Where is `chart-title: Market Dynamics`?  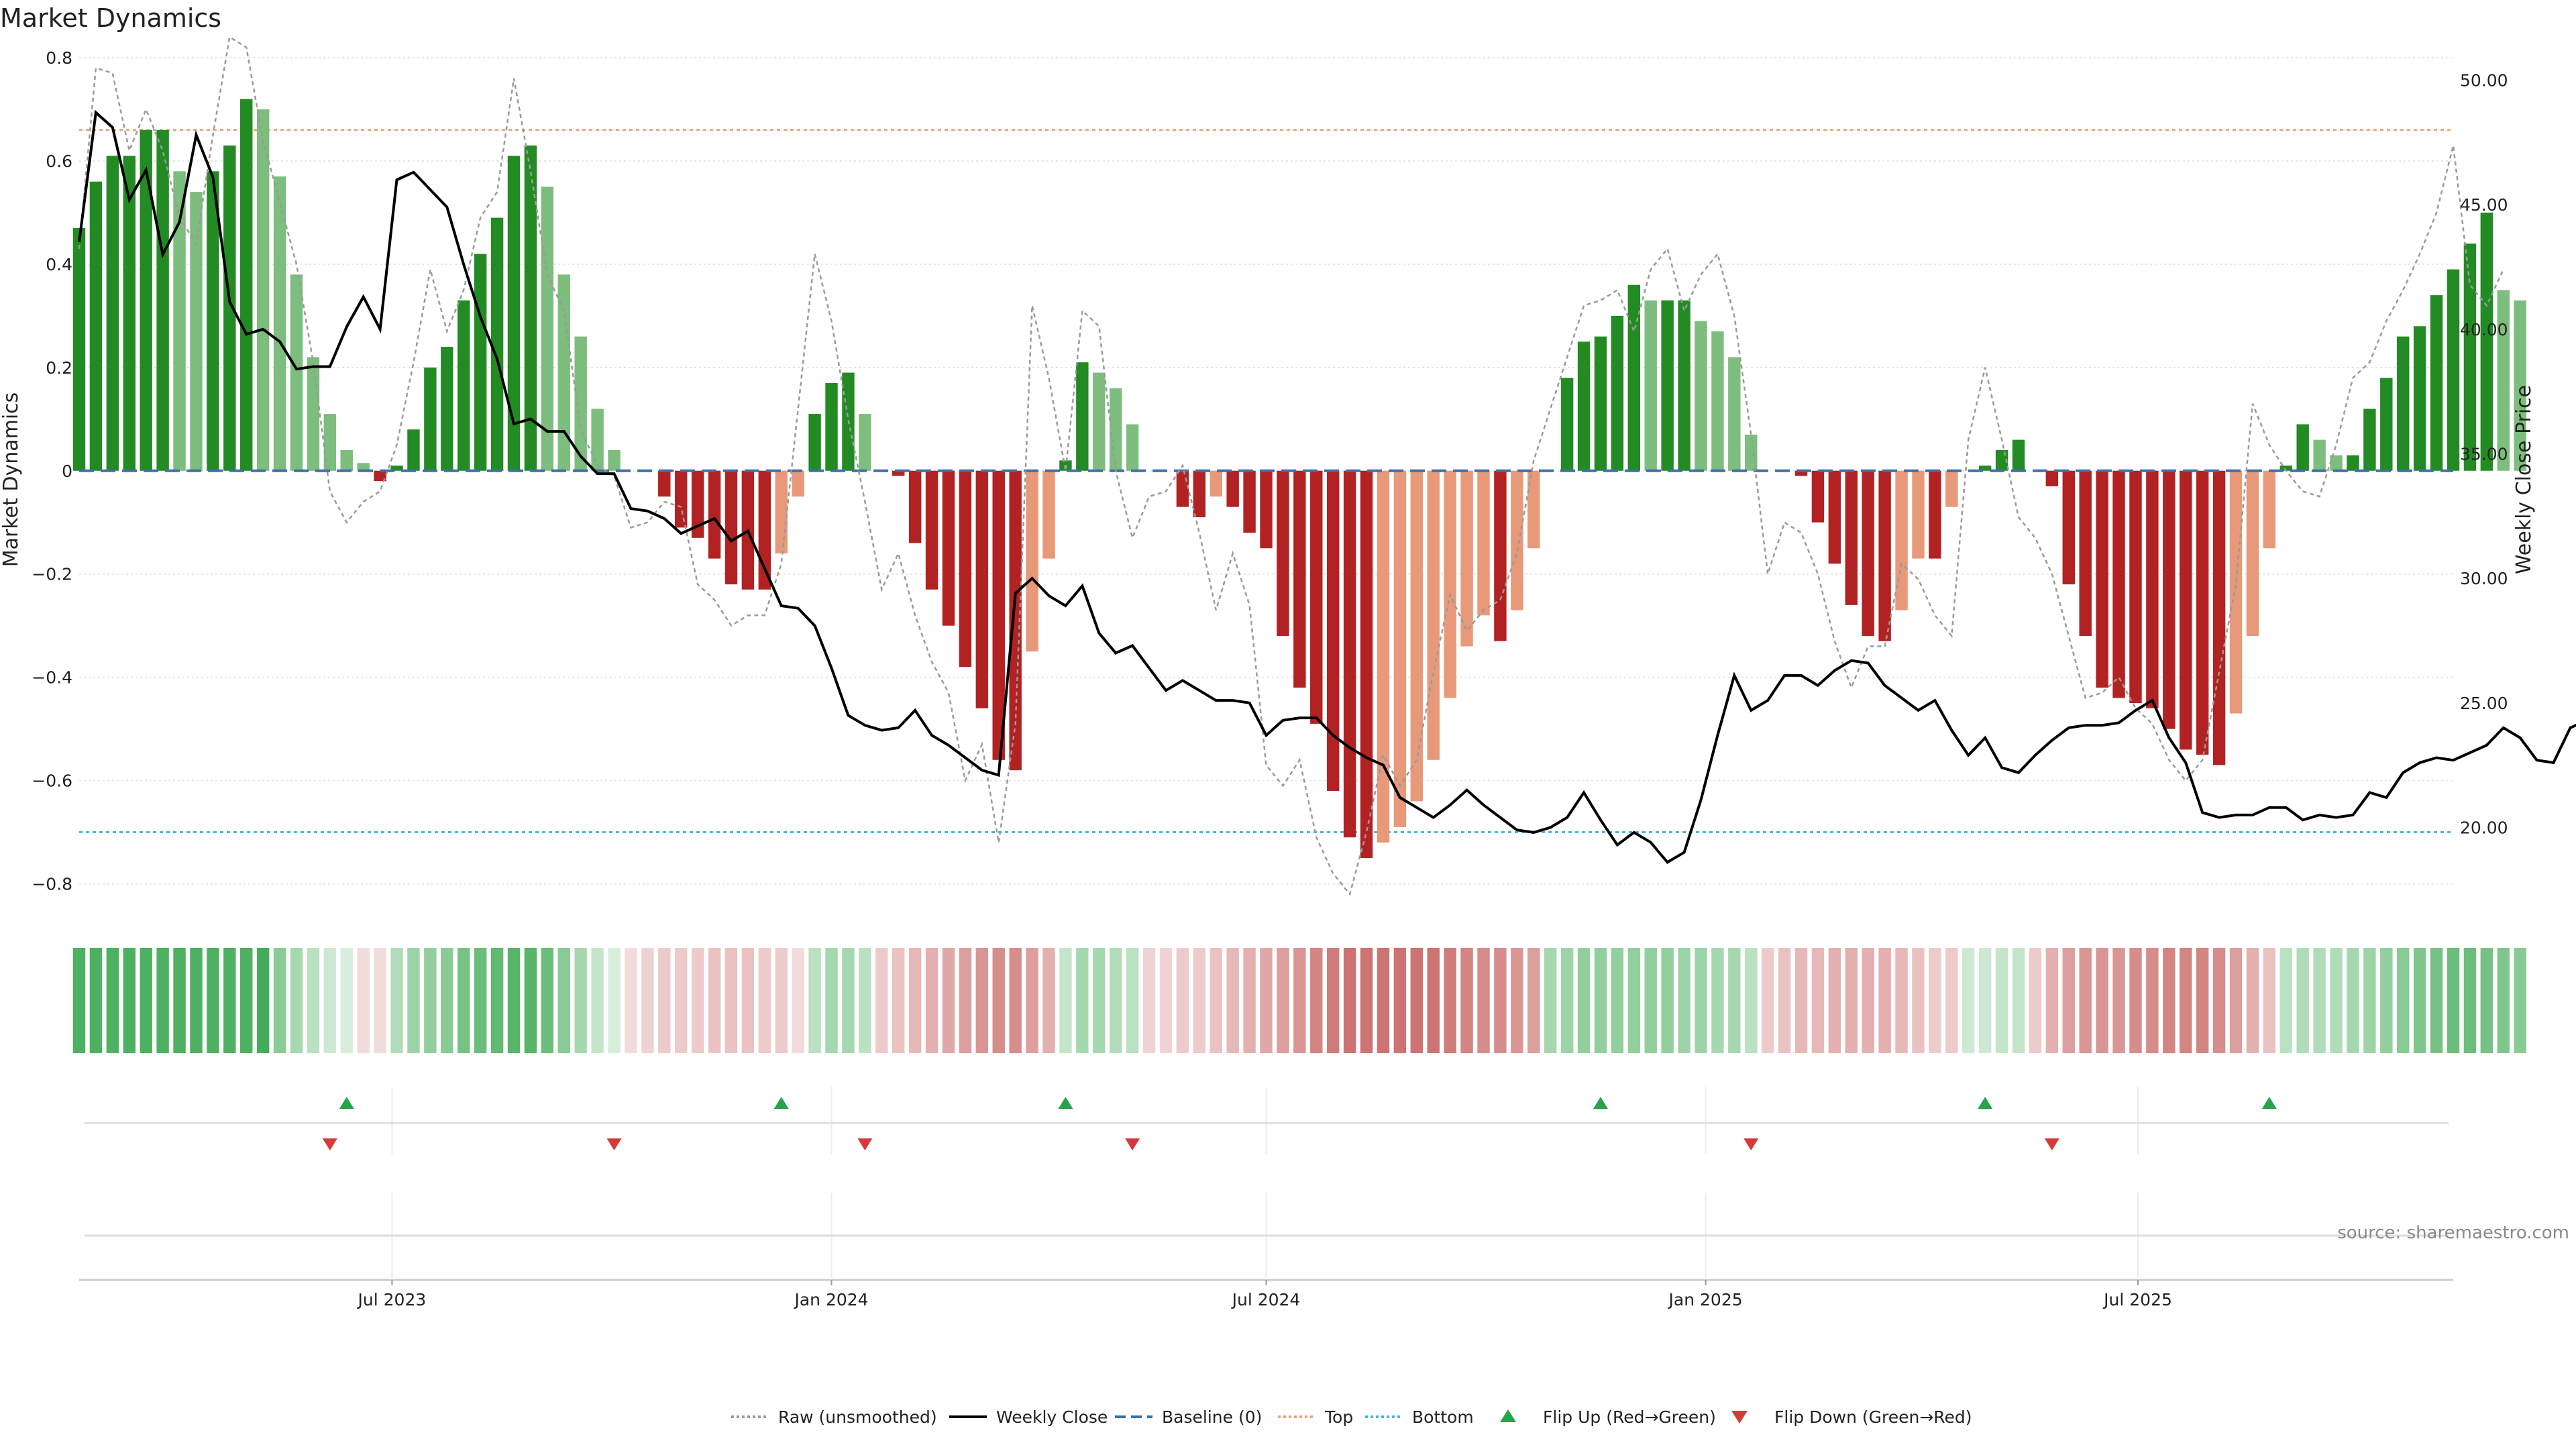
chart-title: Market Dynamics is located at coordinates (110, 18).